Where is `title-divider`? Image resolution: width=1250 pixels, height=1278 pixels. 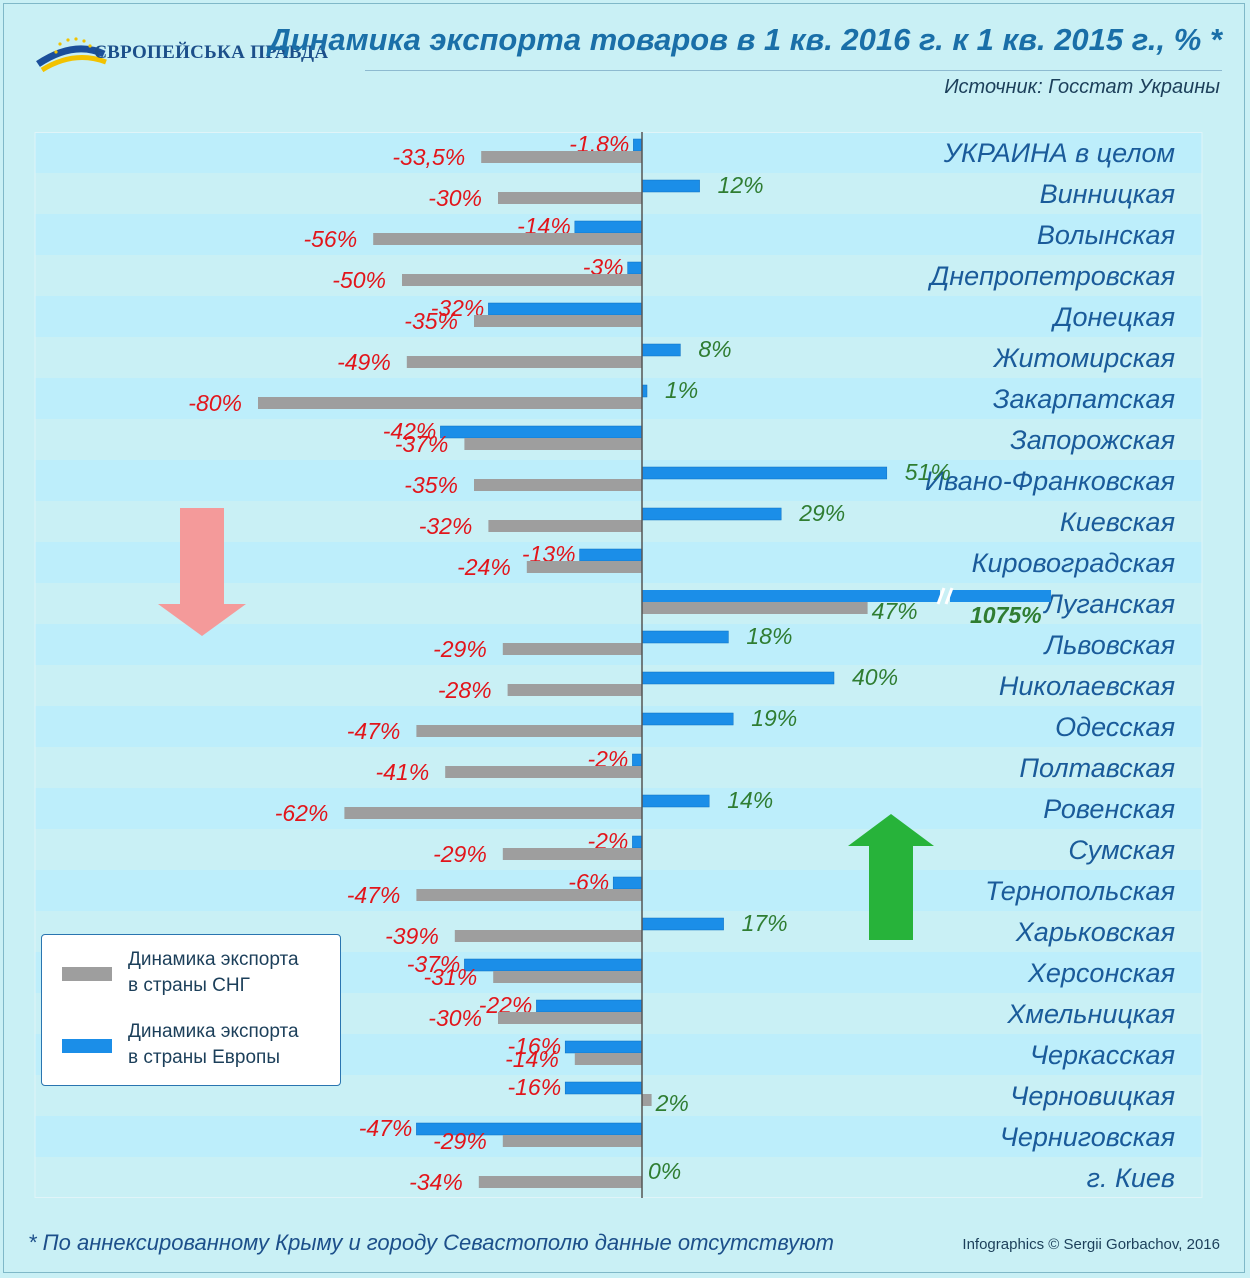 title-divider is located at coordinates (793, 70).